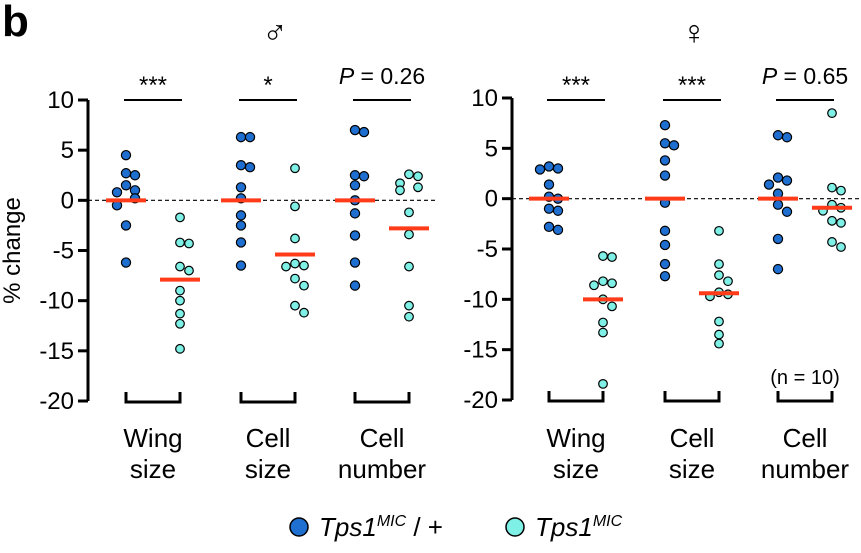  I want to click on y-tick-label: 5, so click(491, 148).